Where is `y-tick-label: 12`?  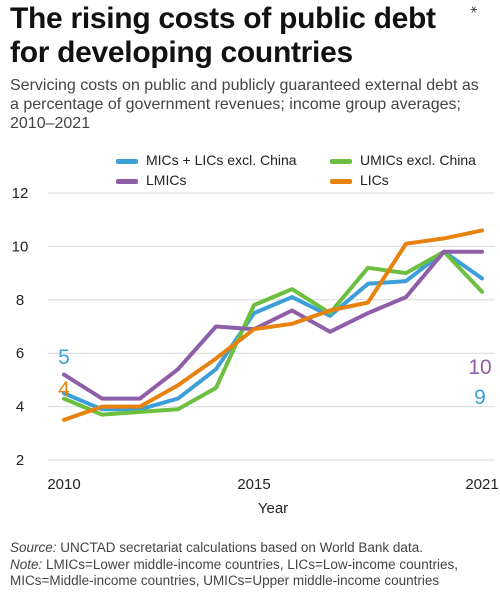 y-tick-label: 12 is located at coordinates (20, 193).